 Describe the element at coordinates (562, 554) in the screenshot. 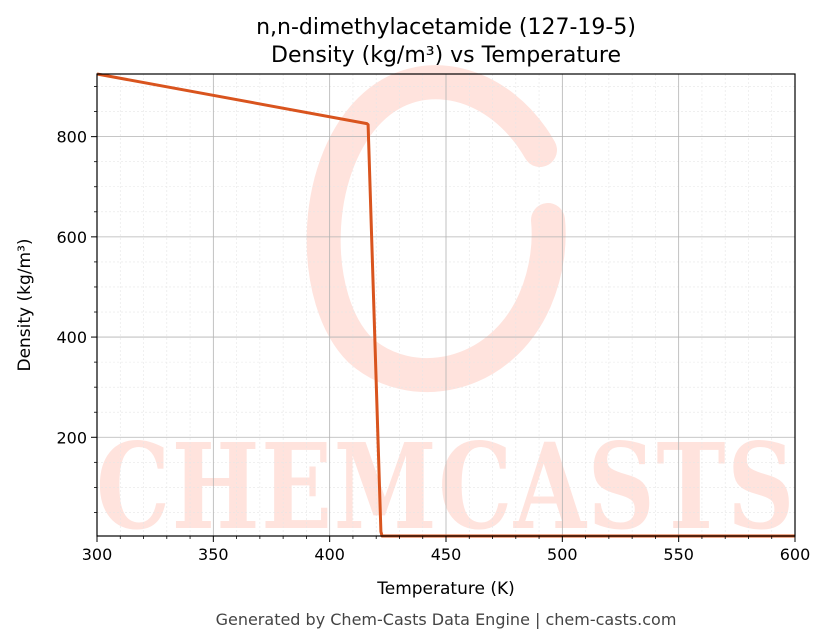

I see `x-tick-label: 500` at that location.